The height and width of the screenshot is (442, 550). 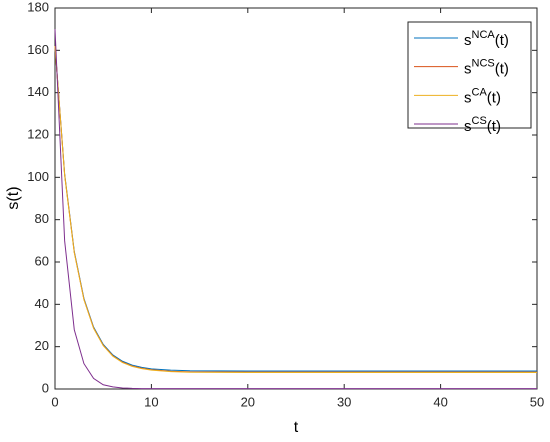 I want to click on y-tick-label: 0, so click(x=45, y=387).